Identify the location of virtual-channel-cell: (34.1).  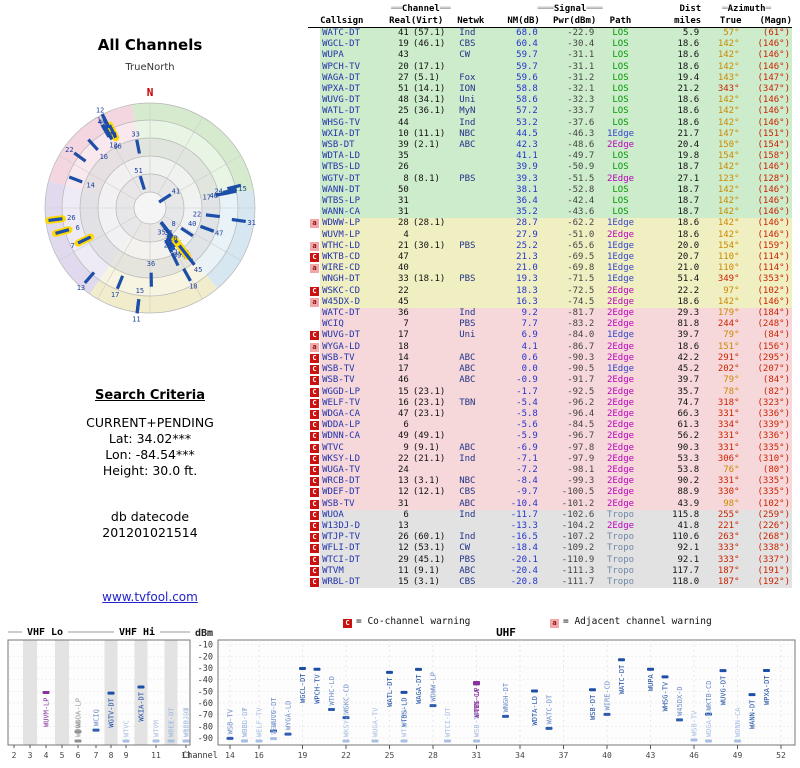
(434, 101).